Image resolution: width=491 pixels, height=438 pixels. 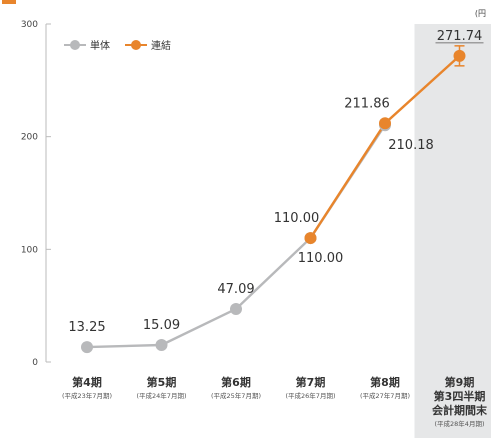 What do you see at coordinates (385, 395) in the screenshot?
I see `x-category-period: (平成27年7月期)` at bounding box center [385, 395].